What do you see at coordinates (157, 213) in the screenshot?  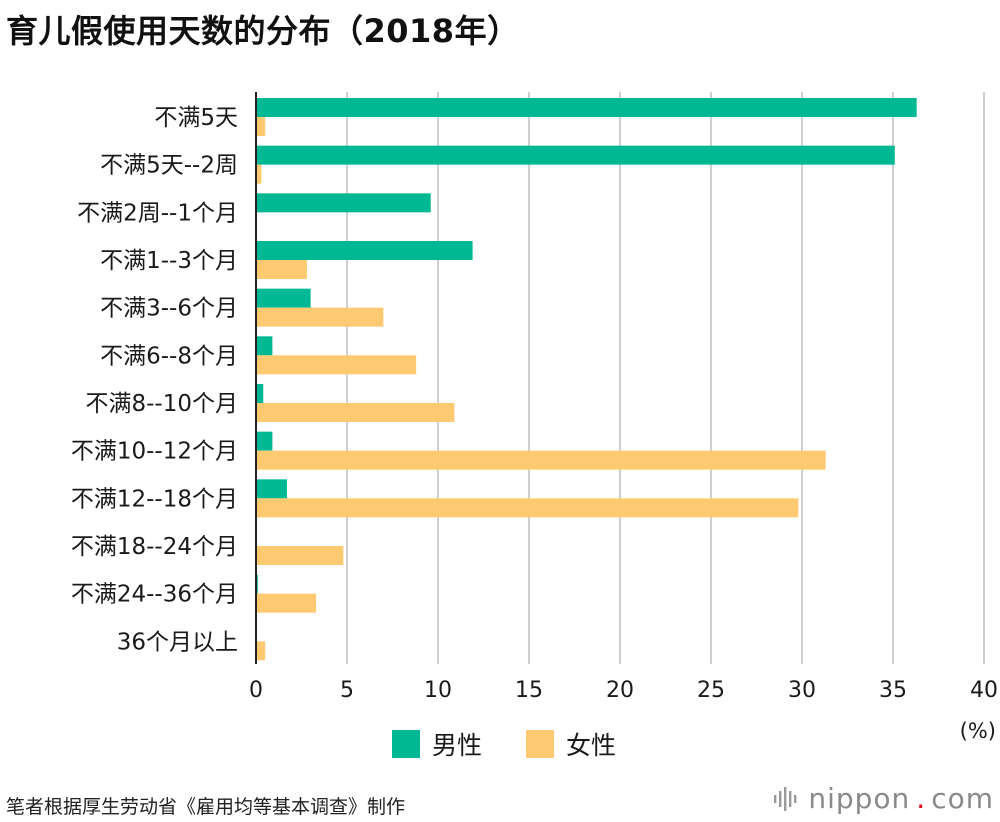 I see `category-label: 不满2周--1个月` at bounding box center [157, 213].